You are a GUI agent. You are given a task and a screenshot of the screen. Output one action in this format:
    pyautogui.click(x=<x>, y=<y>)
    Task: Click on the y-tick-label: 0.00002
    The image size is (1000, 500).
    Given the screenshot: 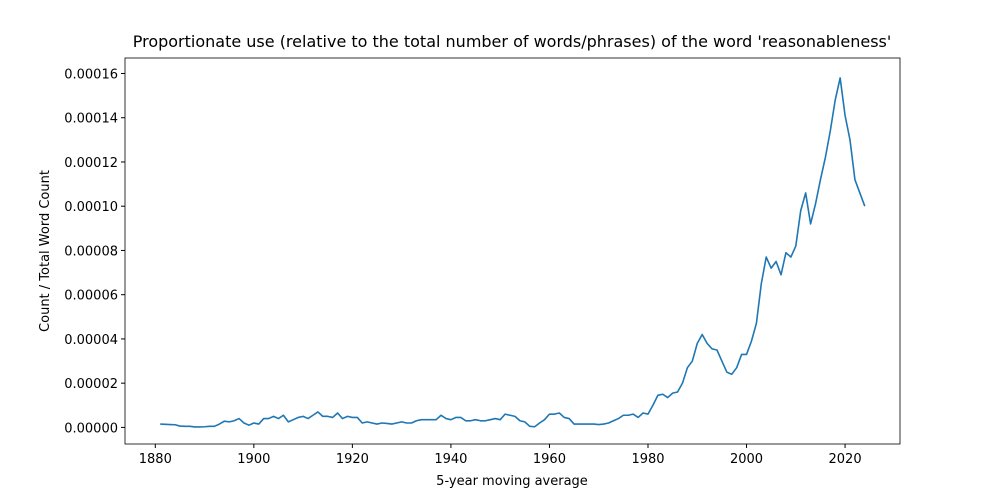 What is the action you would take?
    pyautogui.click(x=91, y=384)
    